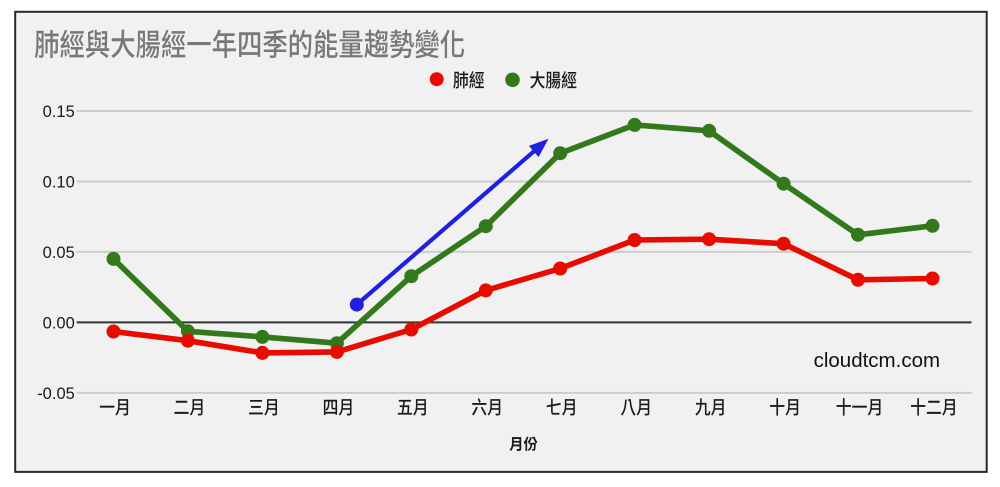 The width and height of the screenshot is (1000, 487). Describe the element at coordinates (59, 253) in the screenshot. I see `svg-text: 0.05` at that location.